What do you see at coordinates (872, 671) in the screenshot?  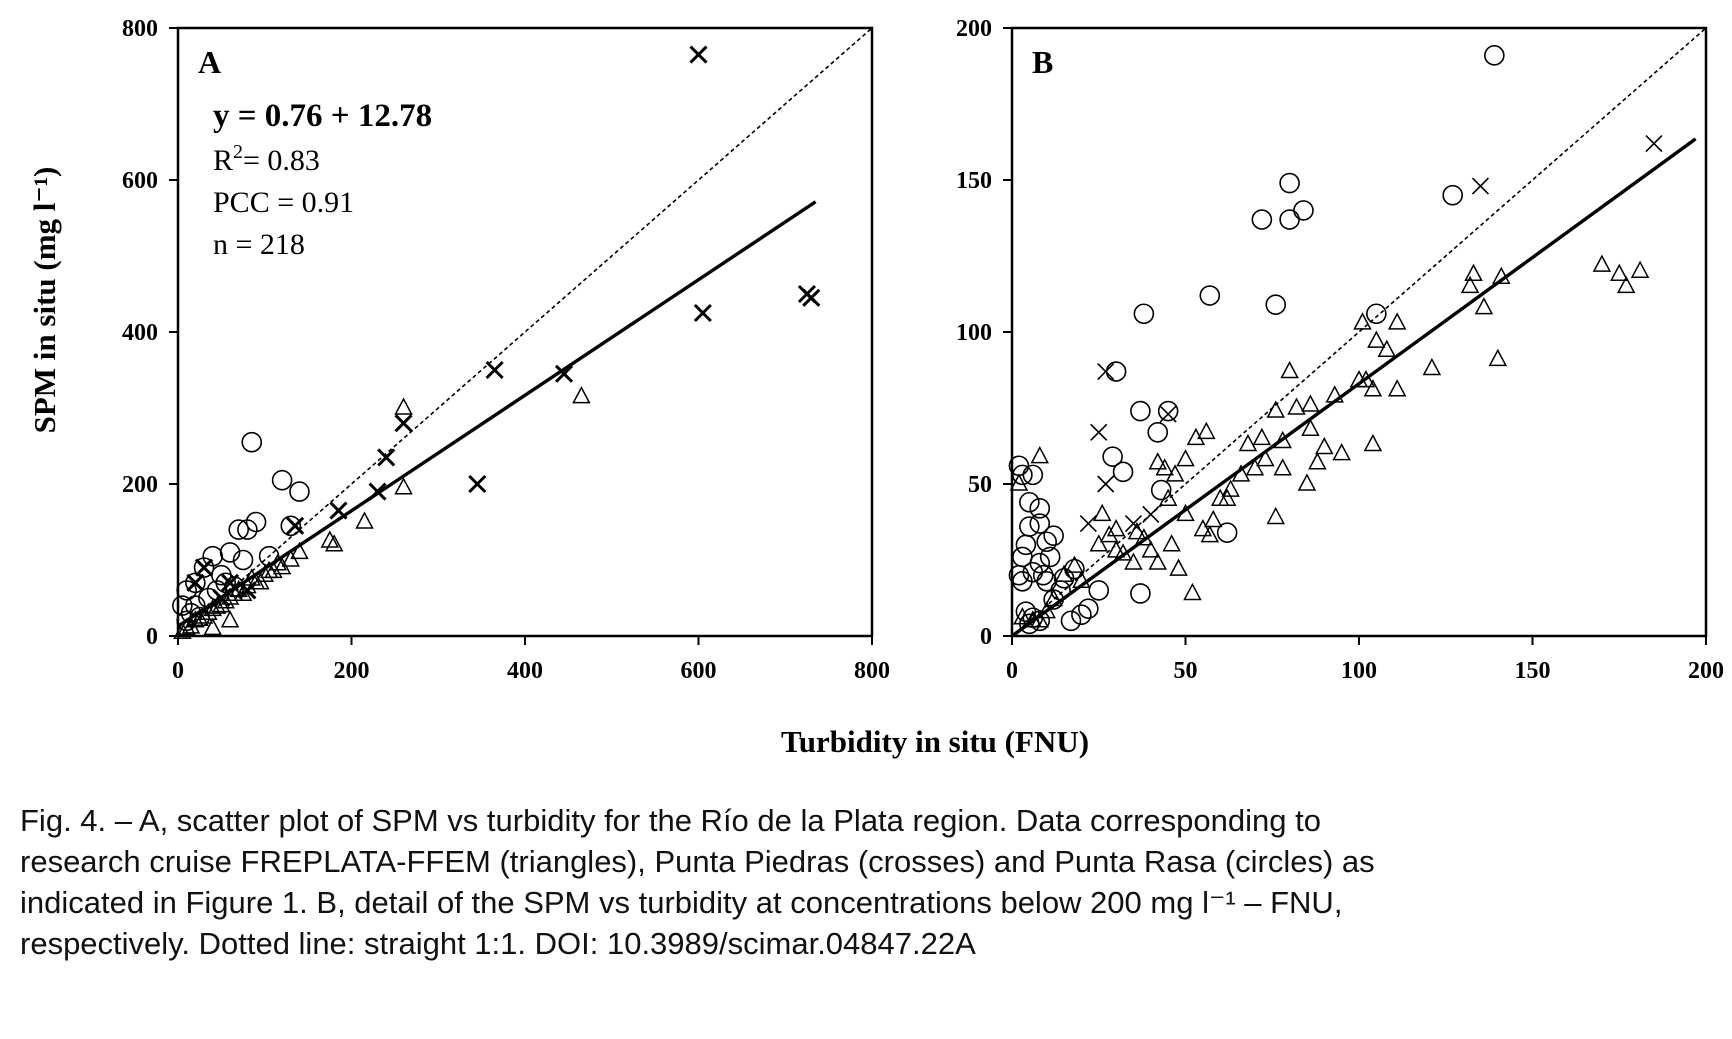 I see `x-tick-label: 800` at bounding box center [872, 671].